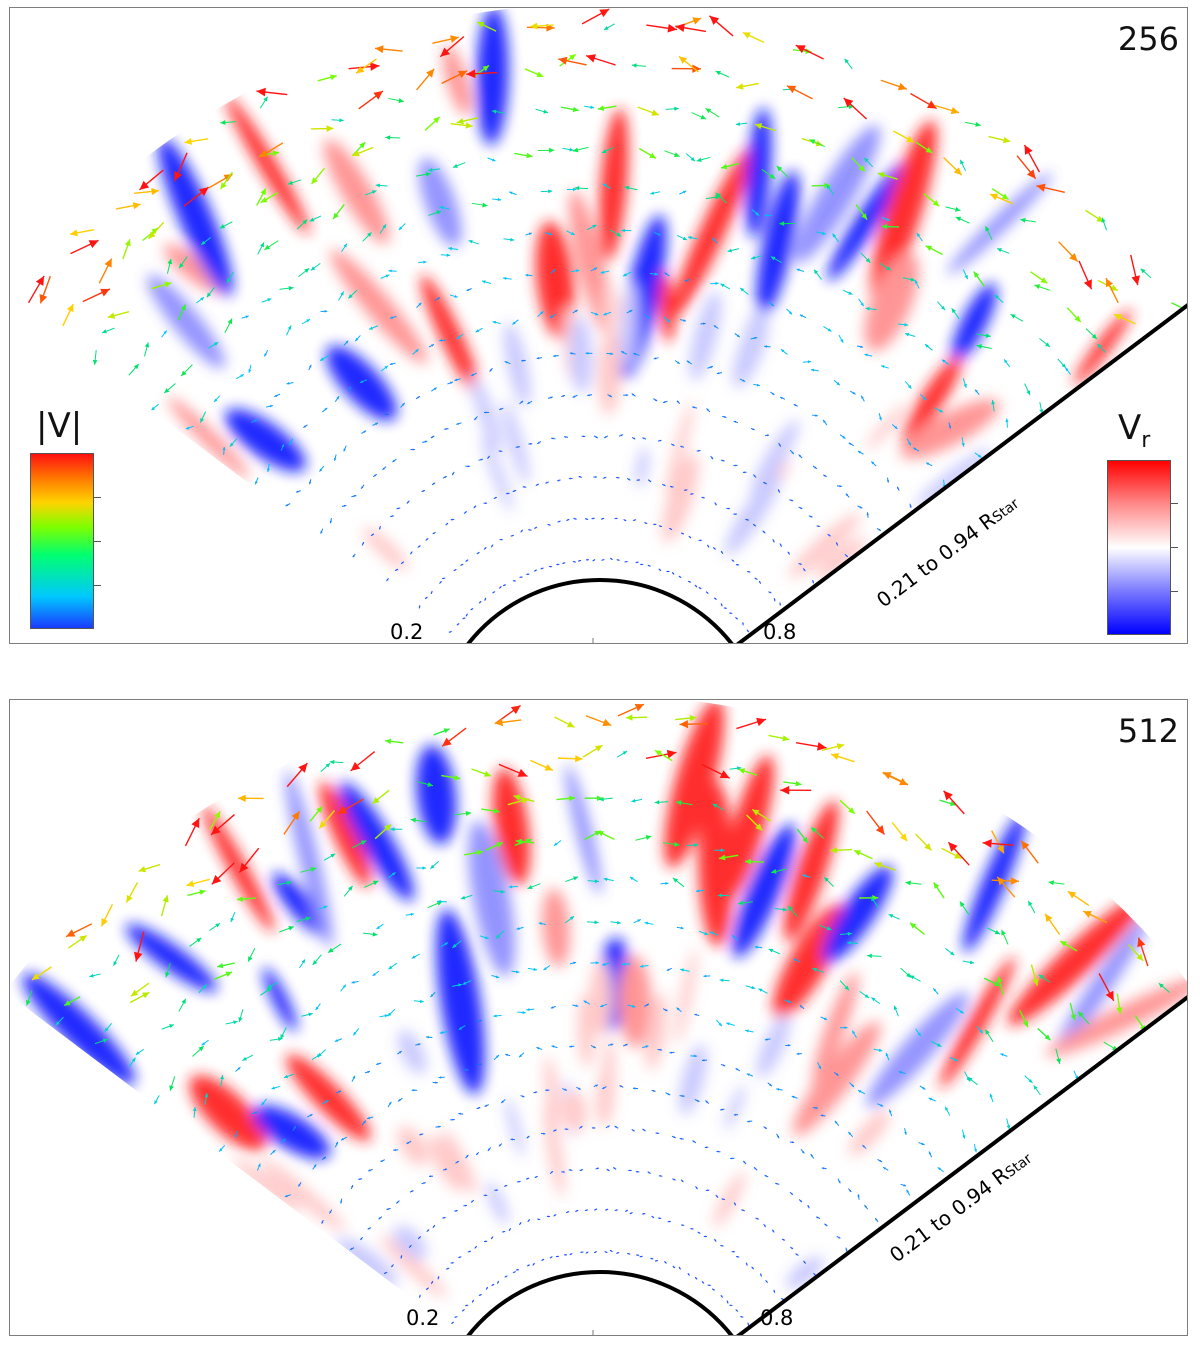 This screenshot has width=1200, height=1348. I want to click on speed-colorbar, so click(62, 541).